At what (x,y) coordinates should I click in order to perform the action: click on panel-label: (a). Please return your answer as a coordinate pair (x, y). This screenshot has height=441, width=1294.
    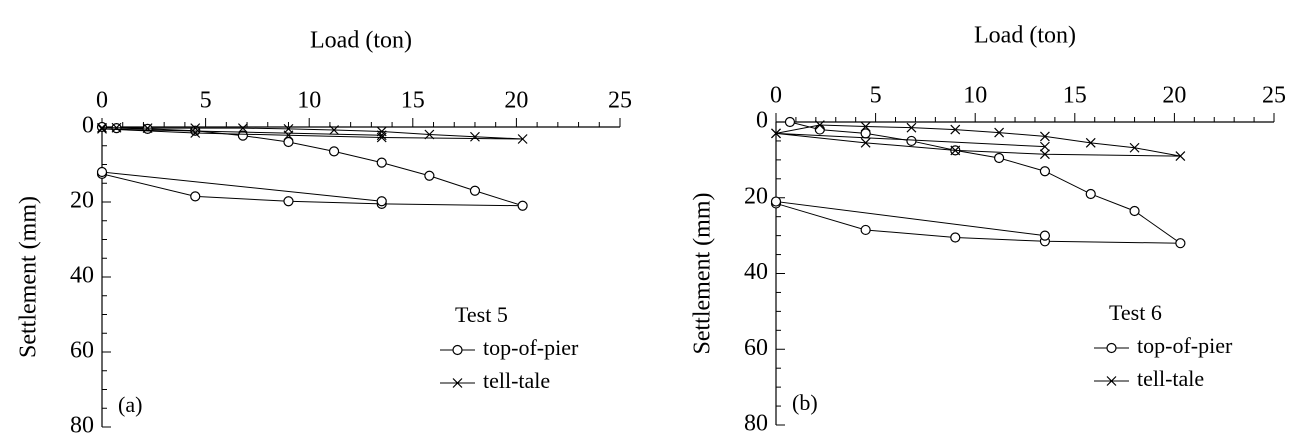
    Looking at the image, I should click on (130, 404).